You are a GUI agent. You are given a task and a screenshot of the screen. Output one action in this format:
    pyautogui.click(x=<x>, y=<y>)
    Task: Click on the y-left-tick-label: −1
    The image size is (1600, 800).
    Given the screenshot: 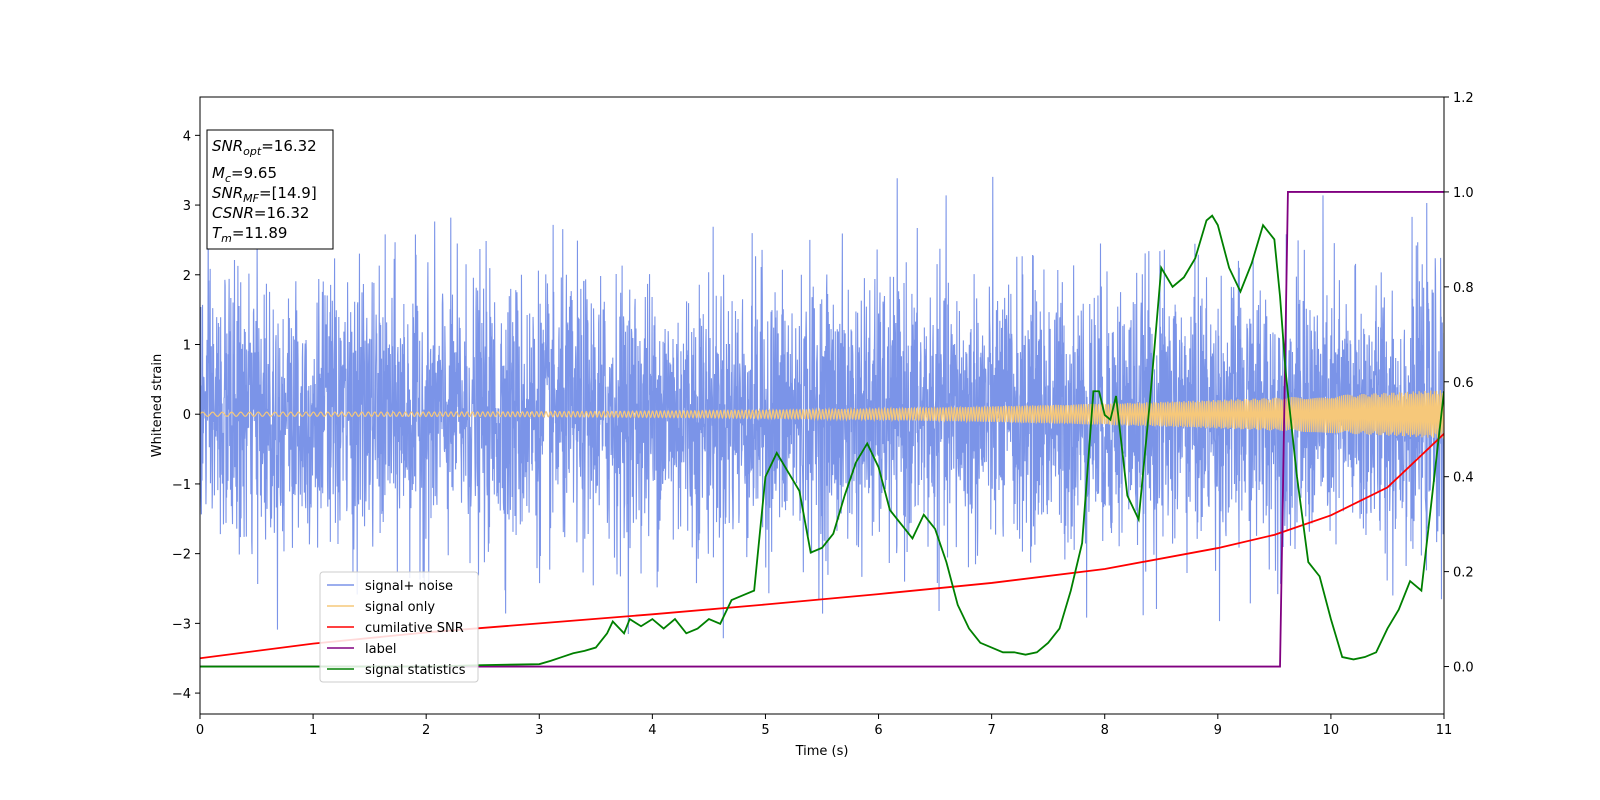 What is the action you would take?
    pyautogui.click(x=181, y=485)
    